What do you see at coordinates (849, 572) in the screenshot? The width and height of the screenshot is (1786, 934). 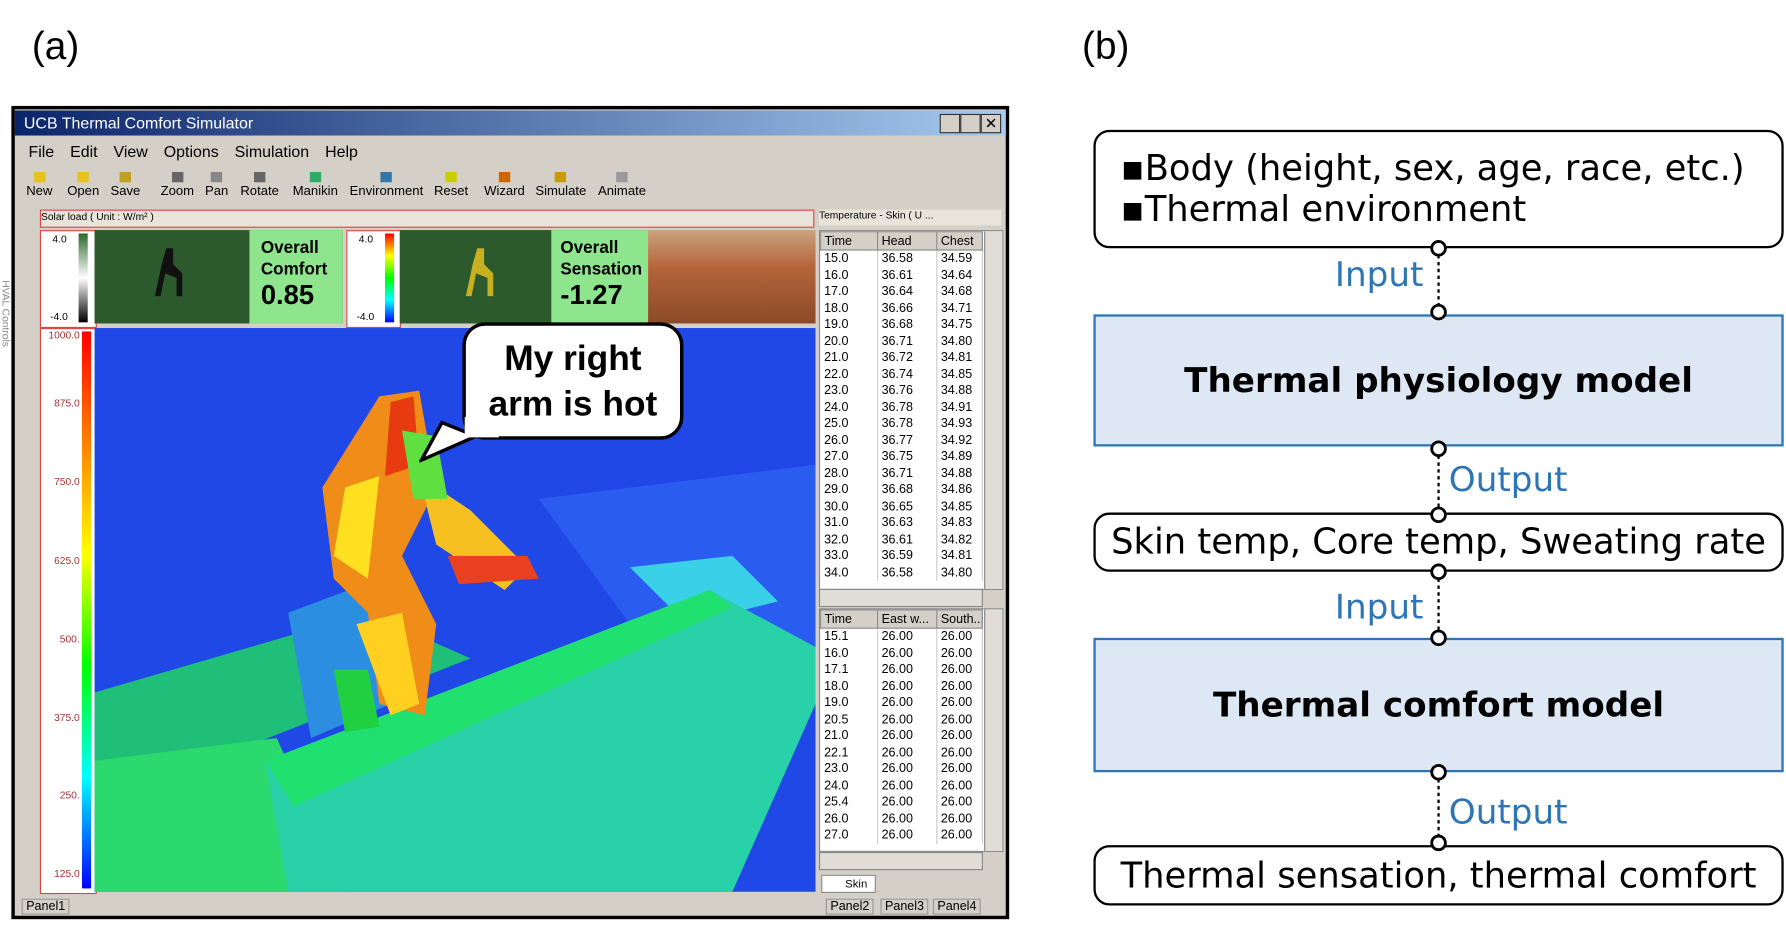 I see `table-cell: 34.0` at bounding box center [849, 572].